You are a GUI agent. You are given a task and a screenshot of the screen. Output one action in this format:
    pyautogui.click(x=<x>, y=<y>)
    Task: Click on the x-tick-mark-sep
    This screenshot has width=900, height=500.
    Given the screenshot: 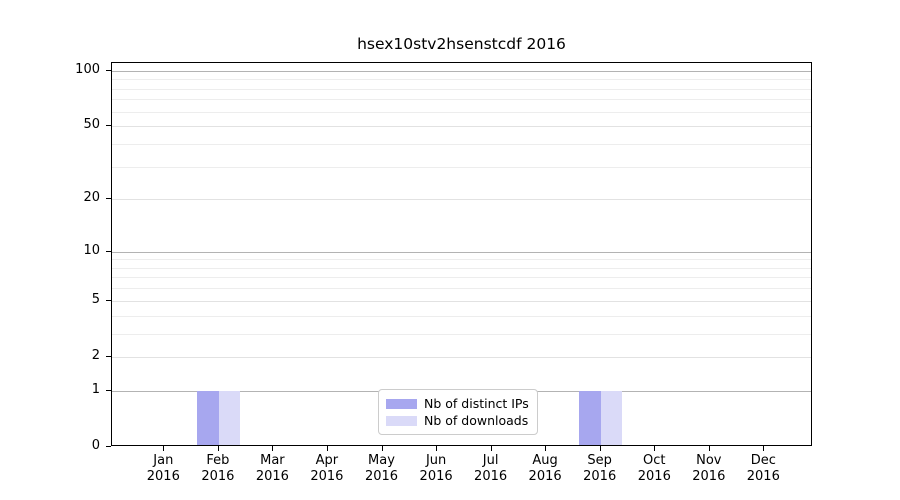 What is the action you would take?
    pyautogui.click(x=600, y=448)
    